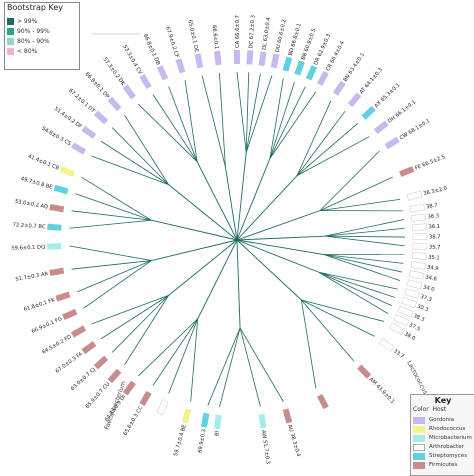 The height and width of the screenshot is (476, 474). I want to click on leaf-node: 53.0±0.2 AQ, so click(39, 205).